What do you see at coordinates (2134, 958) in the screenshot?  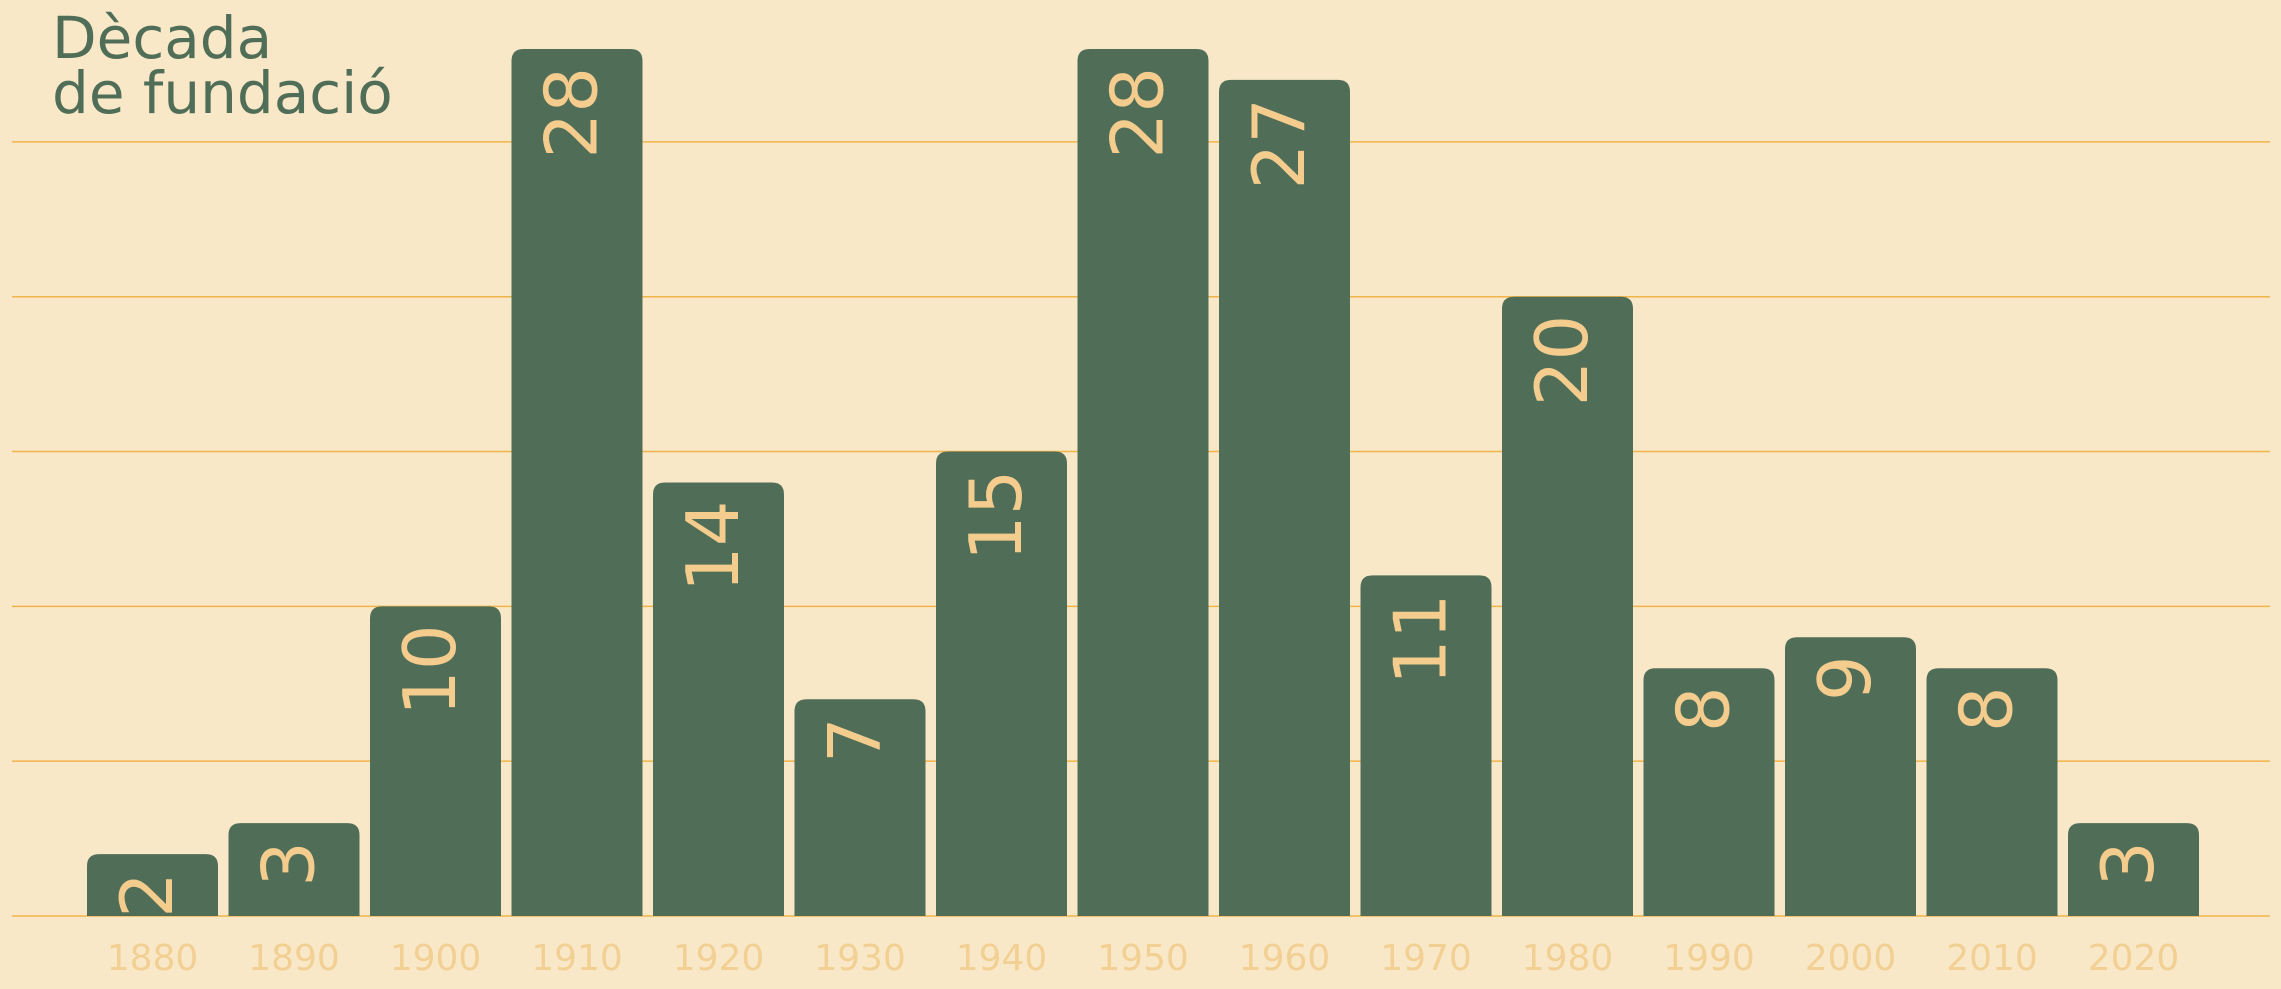 I see `x-tick-label: 2020` at bounding box center [2134, 958].